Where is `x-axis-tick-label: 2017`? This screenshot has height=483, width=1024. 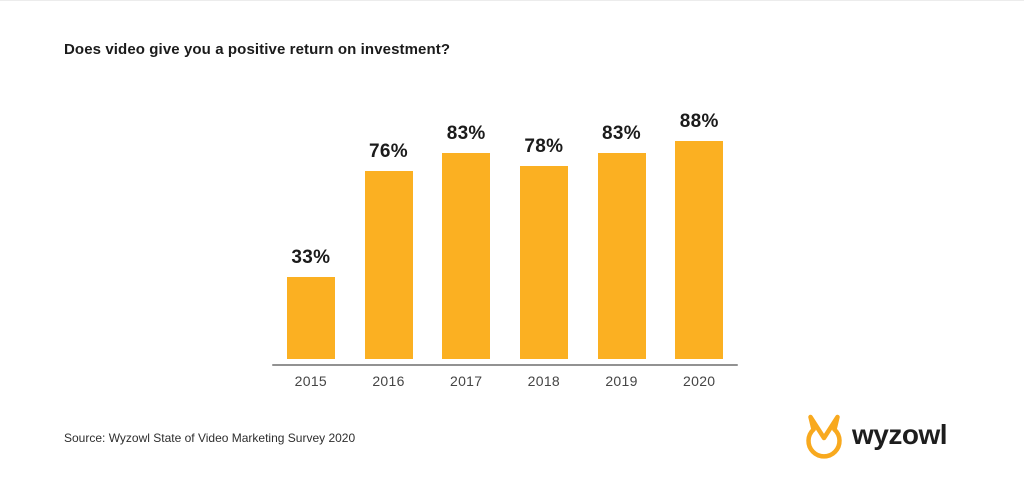
x-axis-tick-label: 2017 is located at coordinates (466, 381).